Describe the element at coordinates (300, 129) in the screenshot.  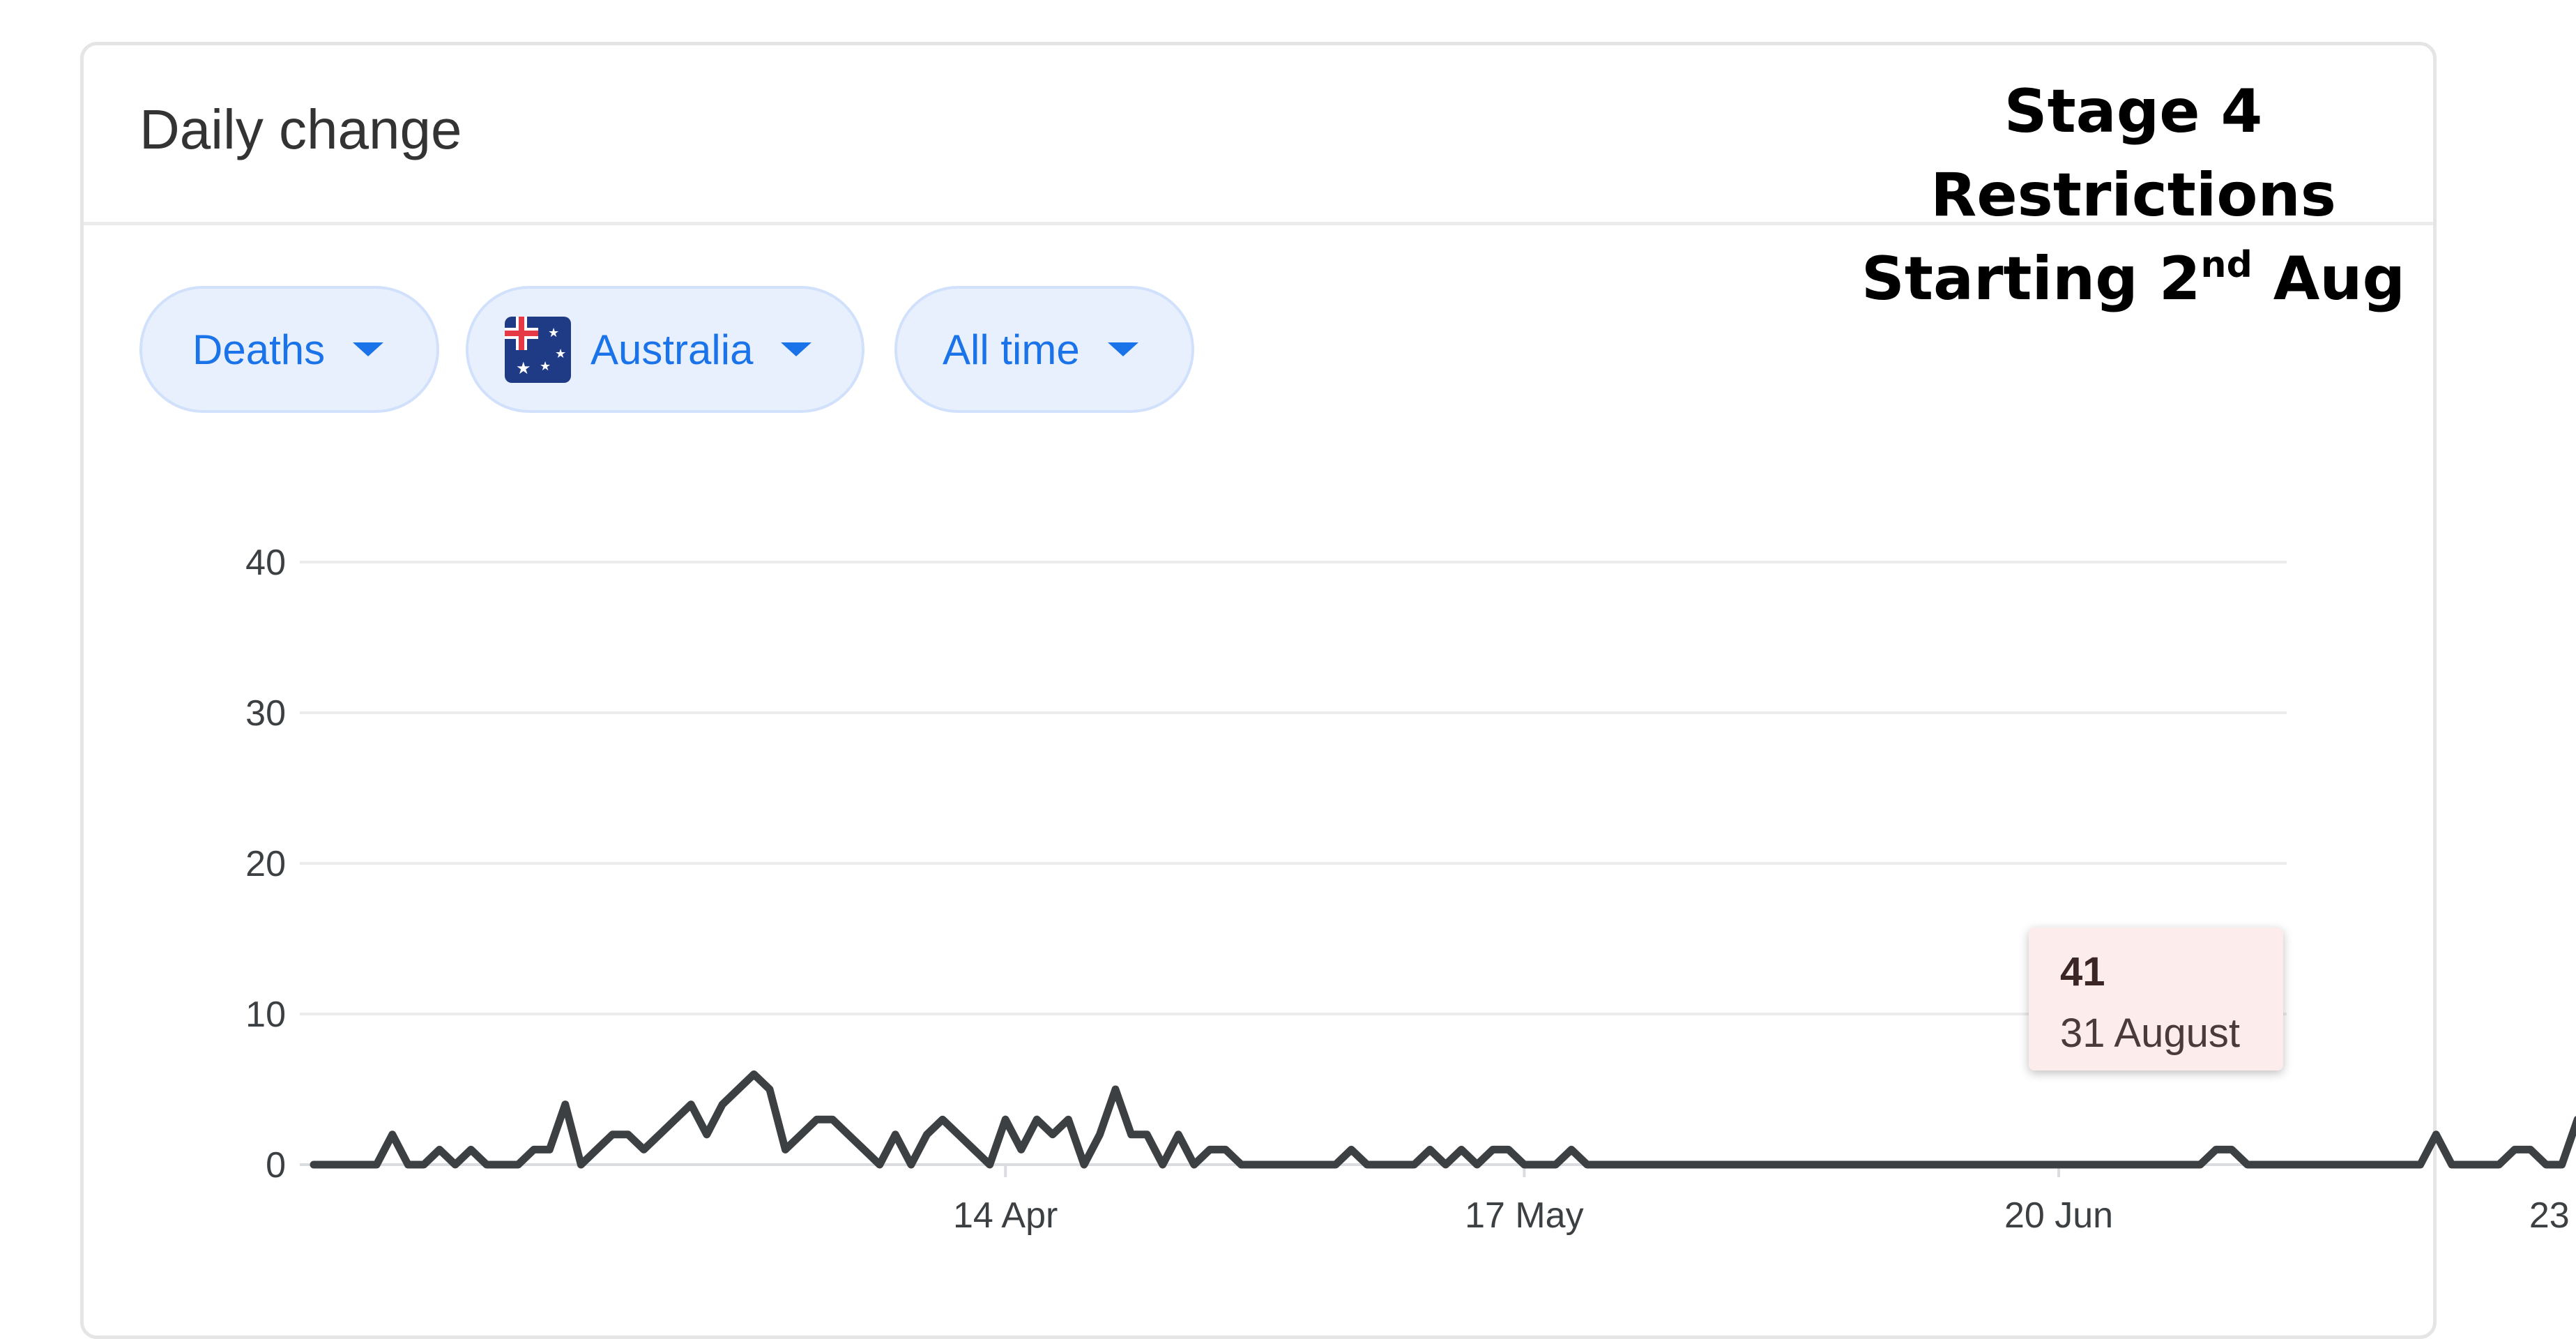
I see `card-title: Daily change` at that location.